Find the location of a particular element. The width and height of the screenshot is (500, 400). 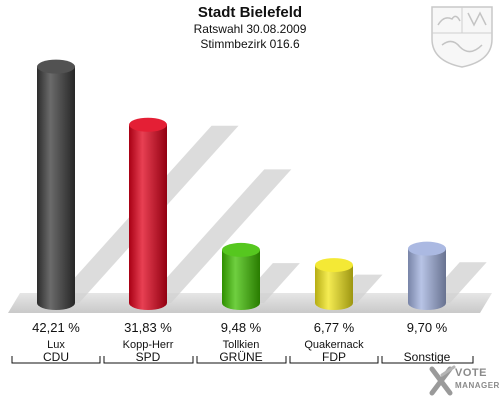

chart-subtitle-date: Ratswahl 30.08.2009 is located at coordinates (250, 29).